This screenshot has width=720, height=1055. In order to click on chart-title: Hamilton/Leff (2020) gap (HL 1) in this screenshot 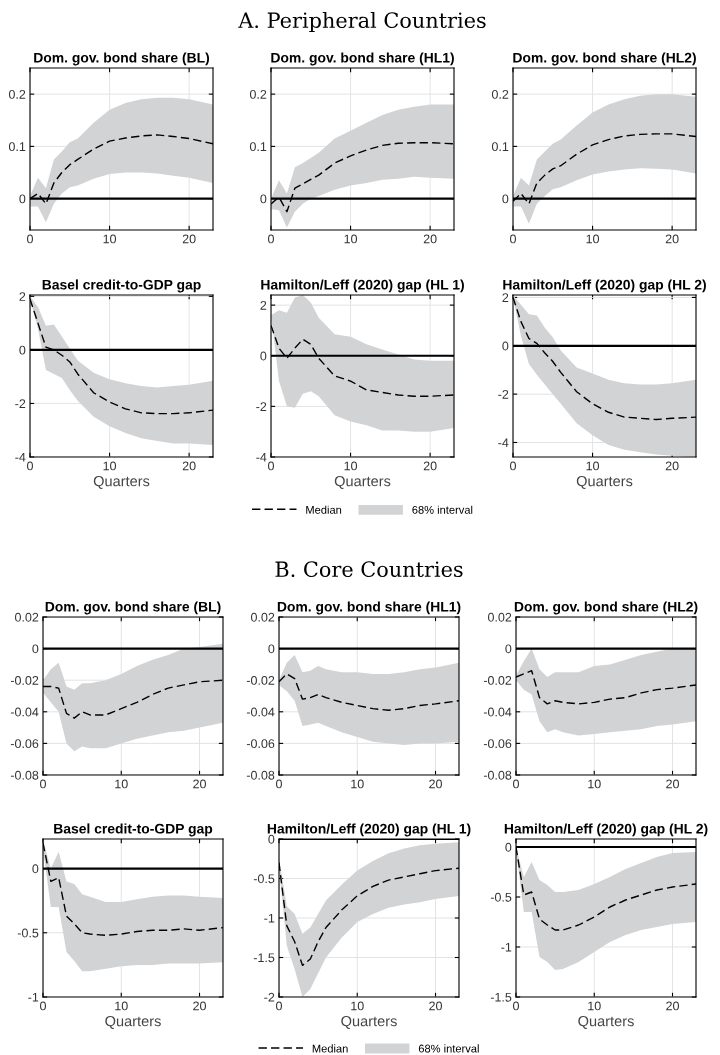, I will do `click(362, 286)`.